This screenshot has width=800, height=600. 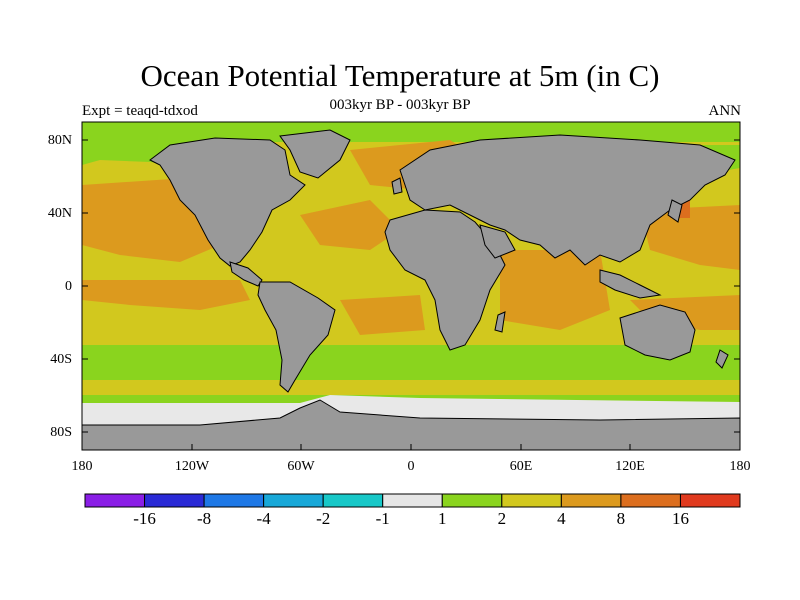 What do you see at coordinates (59, 213) in the screenshot?
I see `lat-label-40n: 40N` at bounding box center [59, 213].